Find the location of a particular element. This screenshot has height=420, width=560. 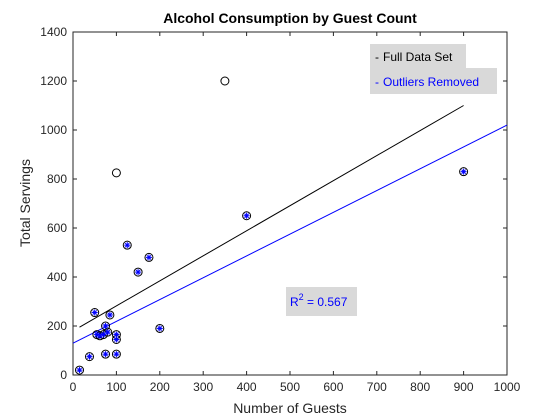

legend-box-full is located at coordinates (418, 56).